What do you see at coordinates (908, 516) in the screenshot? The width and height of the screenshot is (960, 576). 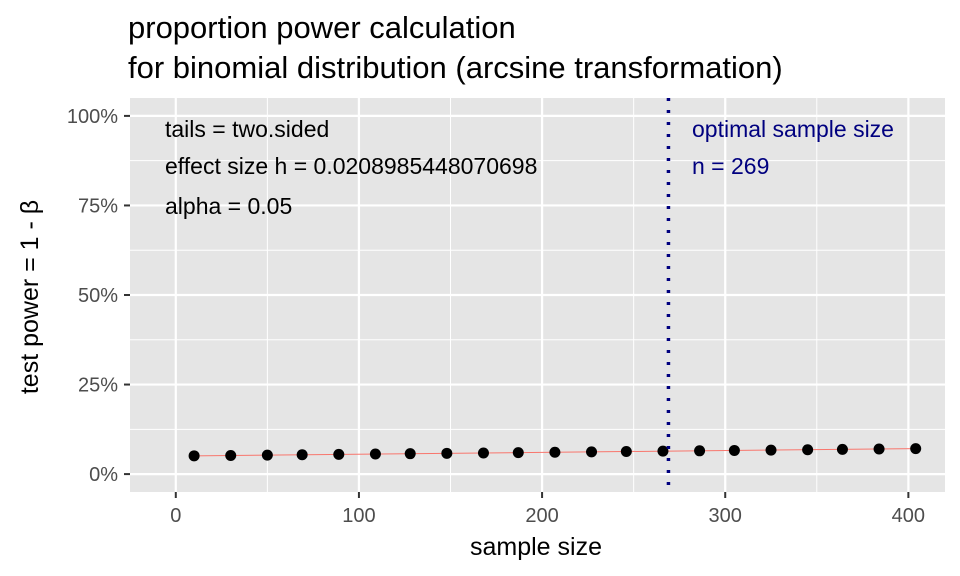 I see `x-tick-label: 400` at bounding box center [908, 516].